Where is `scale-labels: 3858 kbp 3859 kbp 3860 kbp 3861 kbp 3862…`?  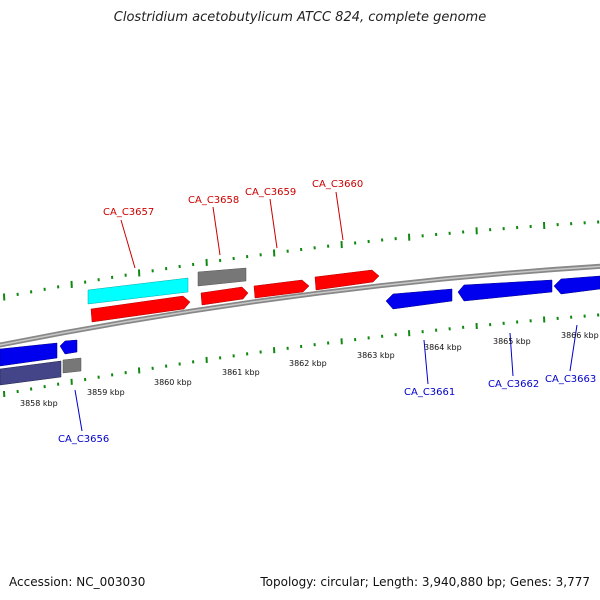 scale-labels: 3858 kbp 3859 kbp 3860 kbp 3861 kbp 3862… is located at coordinates (309, 369).